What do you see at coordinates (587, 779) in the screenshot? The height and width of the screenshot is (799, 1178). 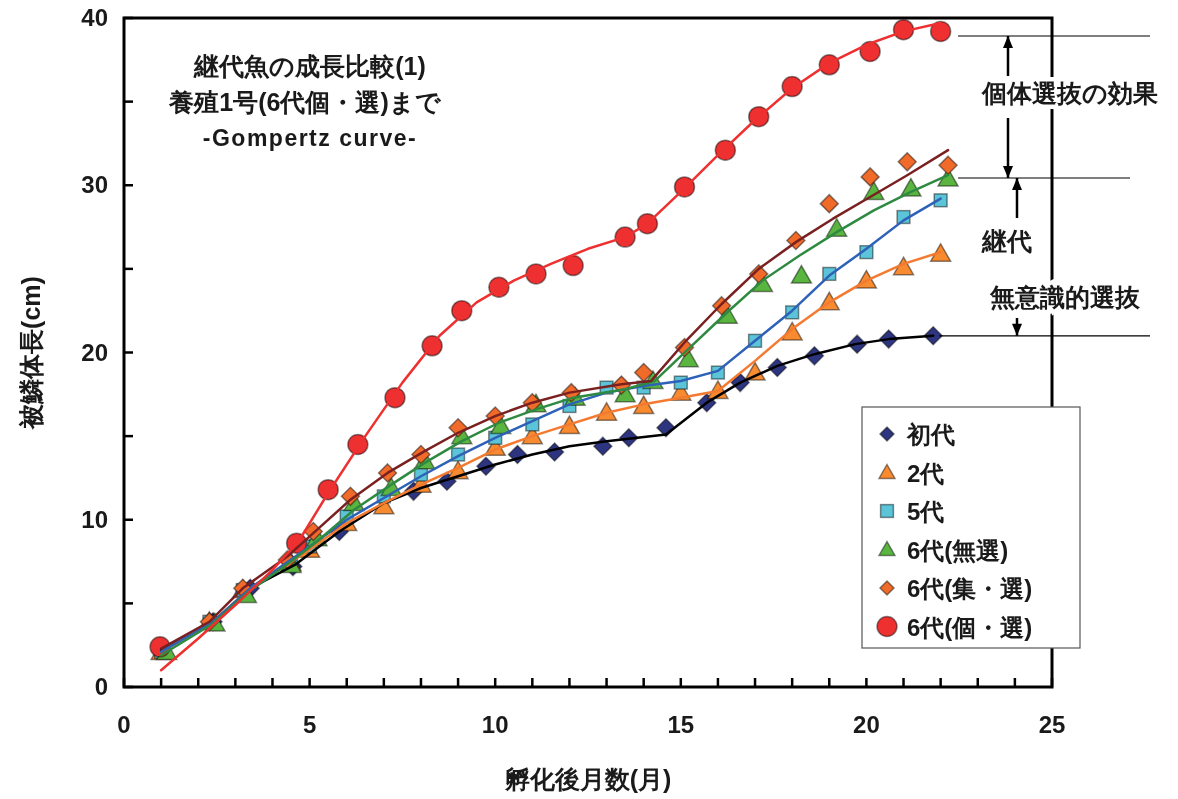 I see `x-axis-title: 孵化後月数(月)` at bounding box center [587, 779].